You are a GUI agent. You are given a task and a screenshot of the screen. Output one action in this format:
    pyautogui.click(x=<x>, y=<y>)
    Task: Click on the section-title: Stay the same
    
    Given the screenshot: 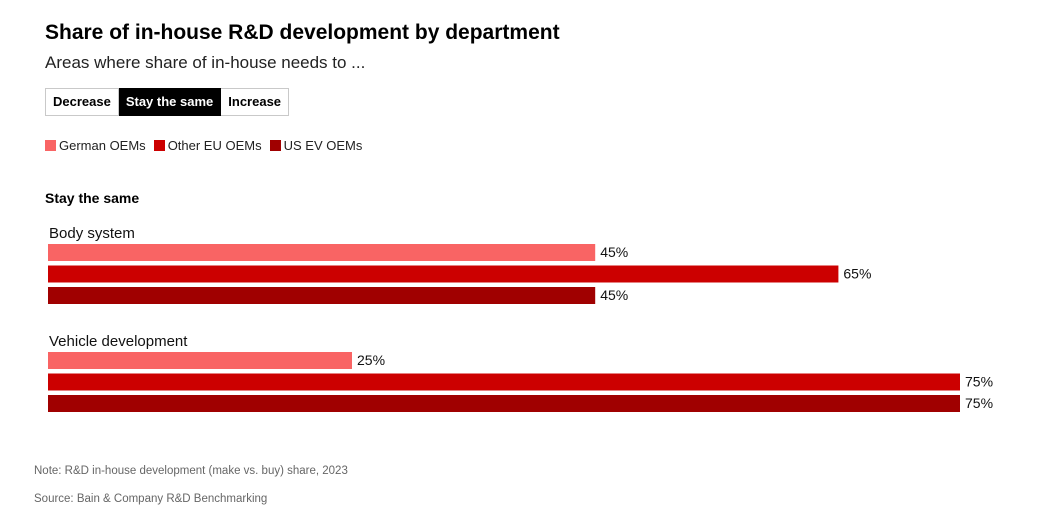 What is the action you would take?
    pyautogui.click(x=92, y=198)
    